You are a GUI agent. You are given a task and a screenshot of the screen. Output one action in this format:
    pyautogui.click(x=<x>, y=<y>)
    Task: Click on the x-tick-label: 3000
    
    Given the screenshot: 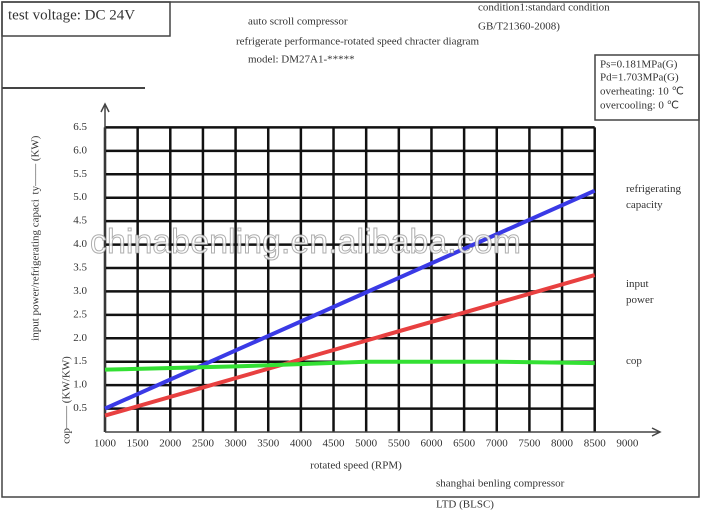 What is the action you would take?
    pyautogui.click(x=236, y=444)
    